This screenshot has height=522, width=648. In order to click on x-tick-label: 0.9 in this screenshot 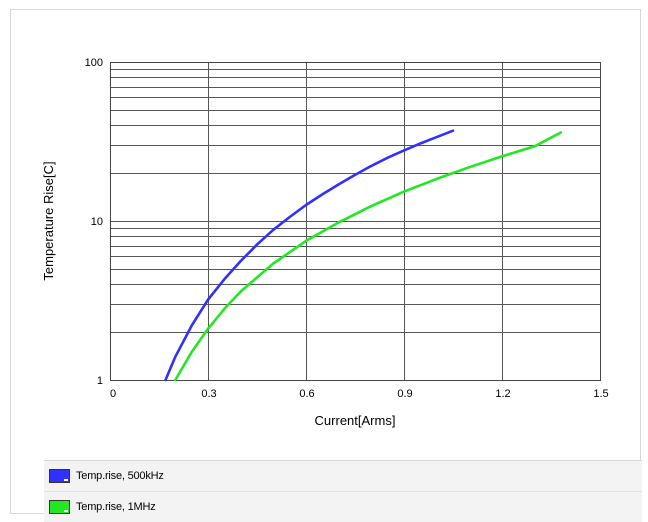, I will do `click(404, 394)`.